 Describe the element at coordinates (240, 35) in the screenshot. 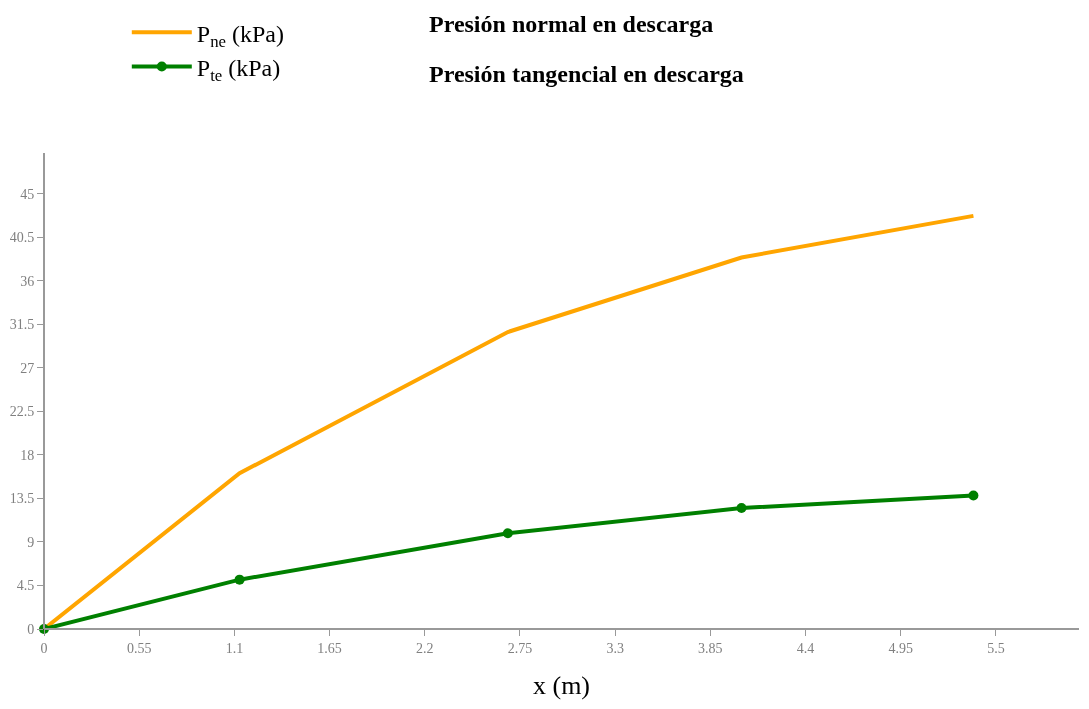

I see `legend-label: P$_{ne}$ (kPa)` at that location.